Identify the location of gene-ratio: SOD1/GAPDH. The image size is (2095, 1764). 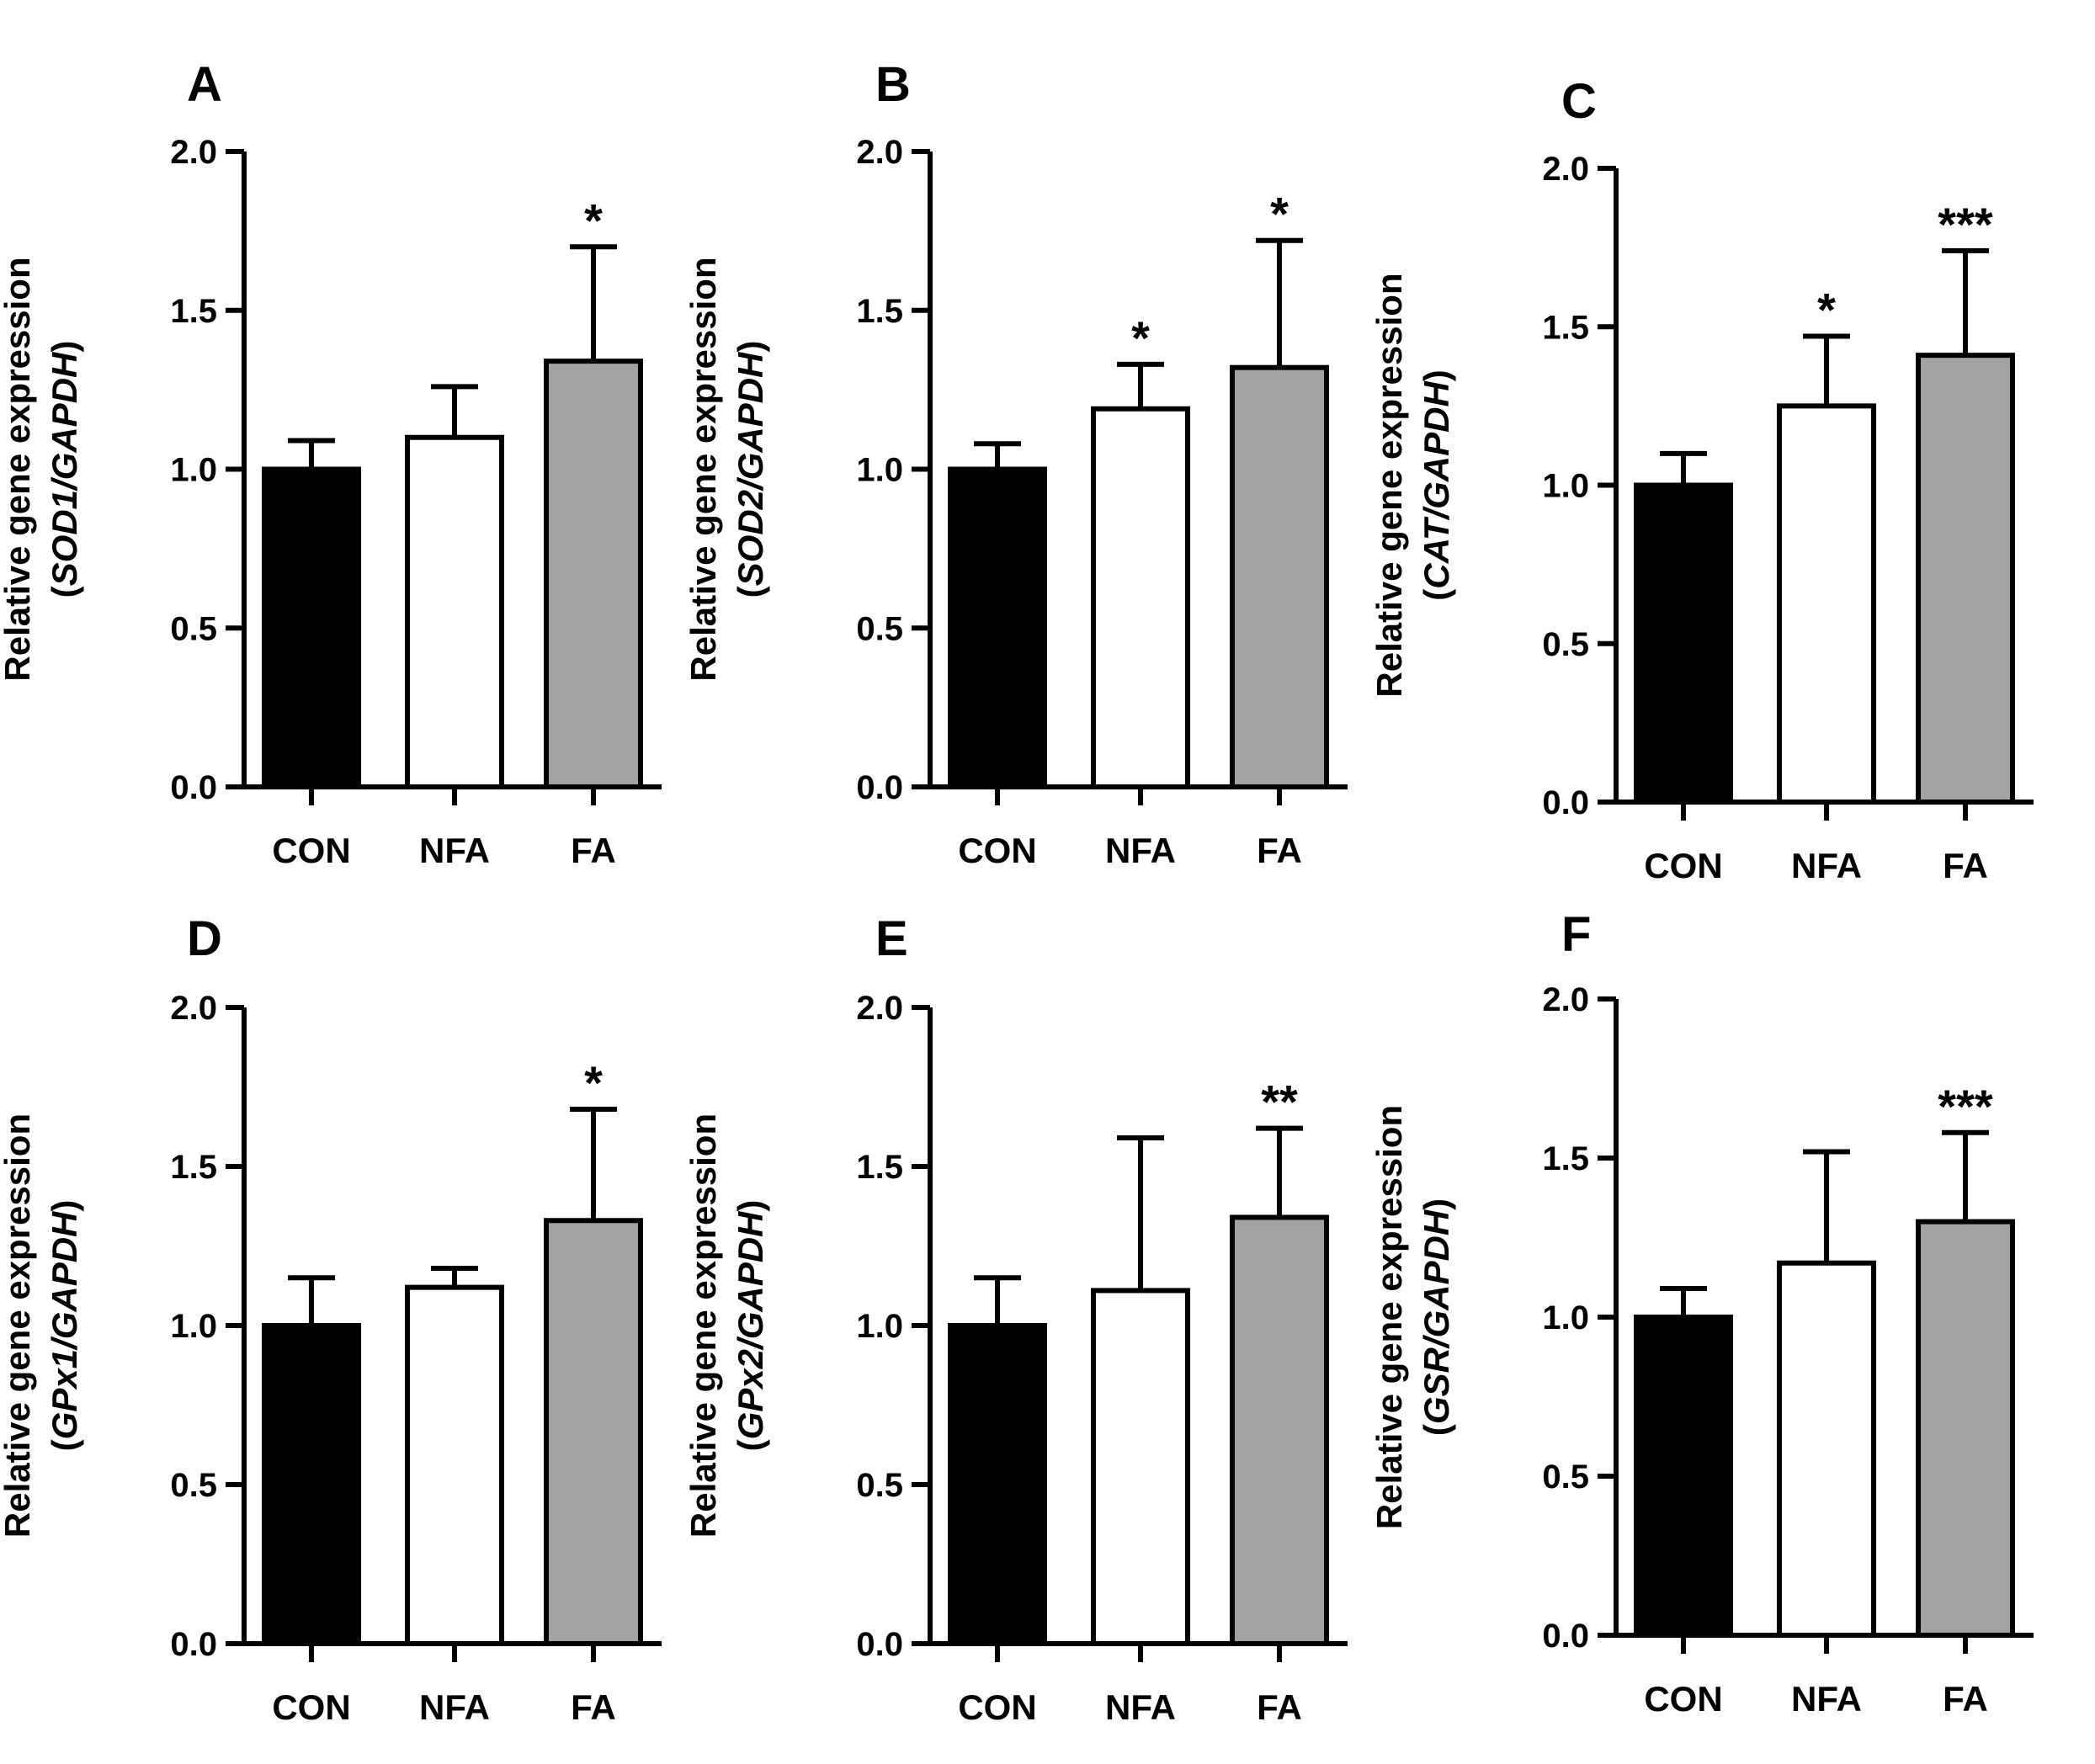
(64, 469).